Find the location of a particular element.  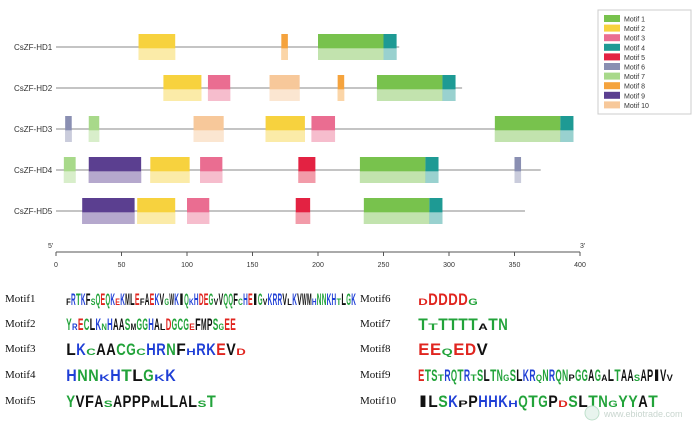

legend-label: Motif 2 is located at coordinates (634, 29).